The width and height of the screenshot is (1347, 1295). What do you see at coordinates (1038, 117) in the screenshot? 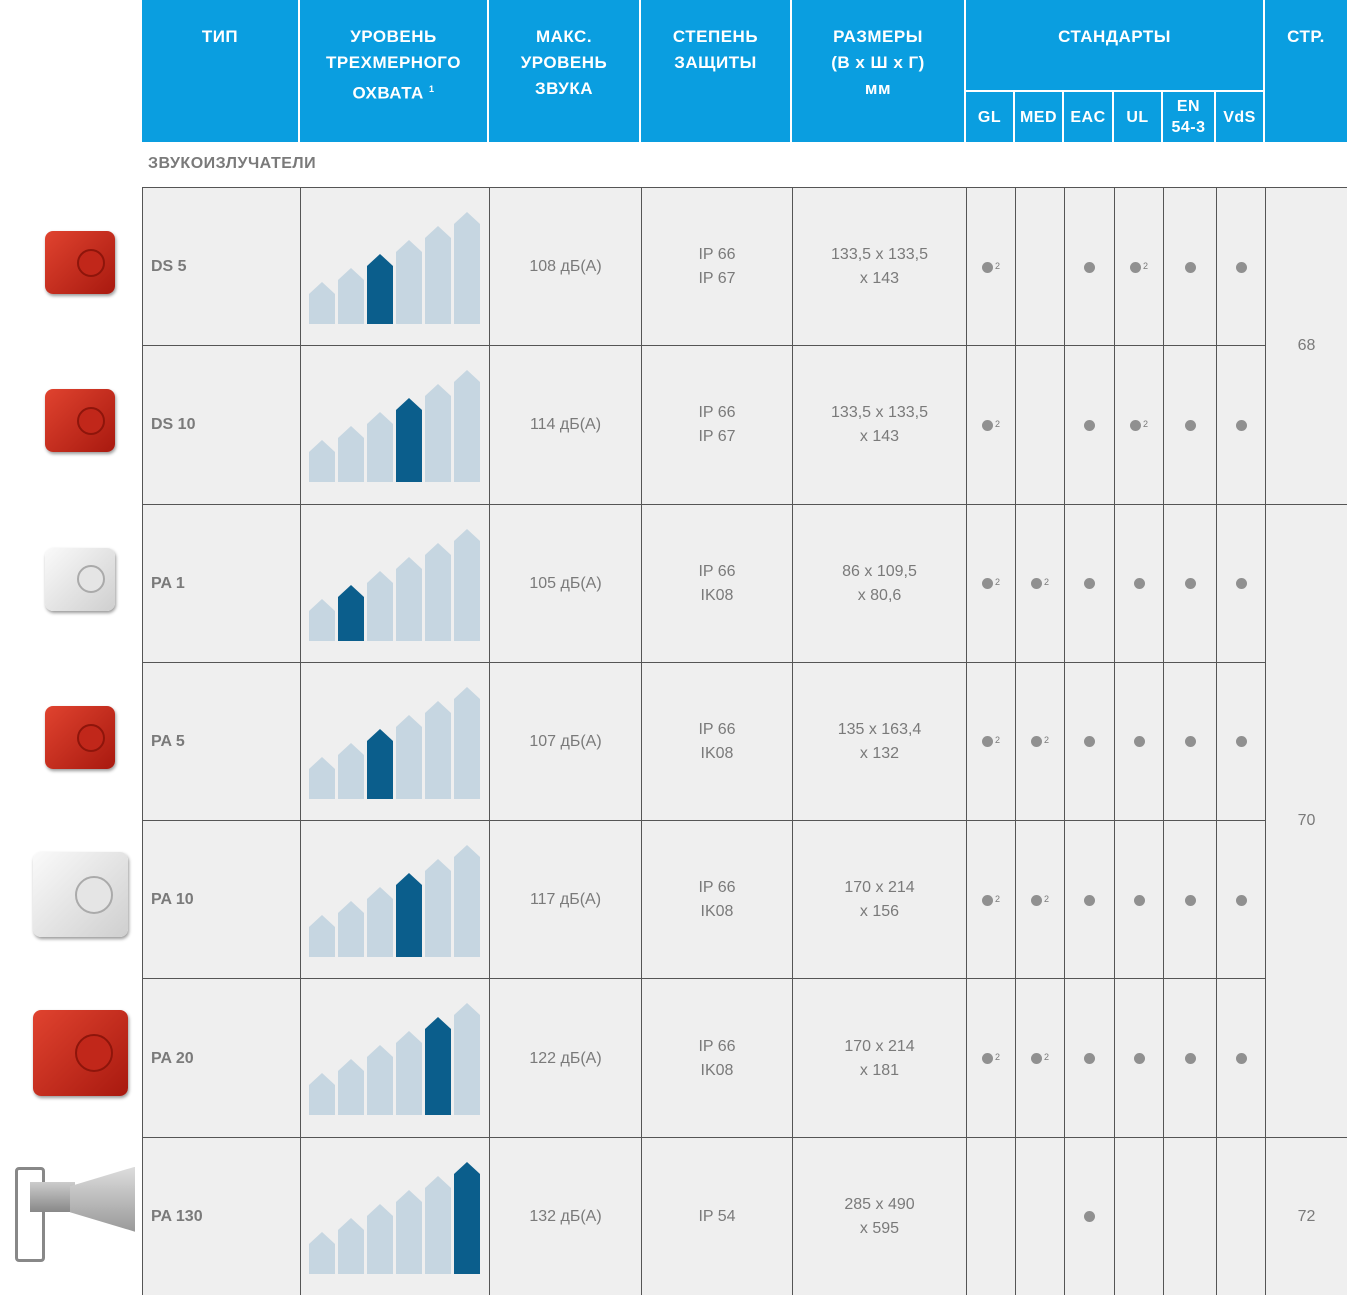
I see `standard-line: MED` at bounding box center [1038, 117].